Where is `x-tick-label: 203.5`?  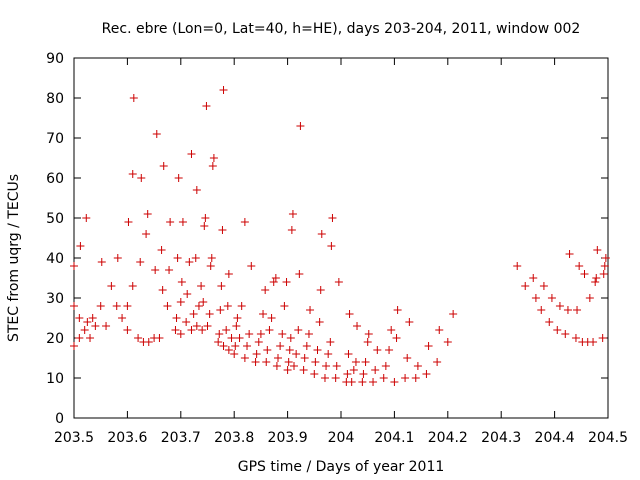
x-tick-label: 203.5 is located at coordinates (74, 438).